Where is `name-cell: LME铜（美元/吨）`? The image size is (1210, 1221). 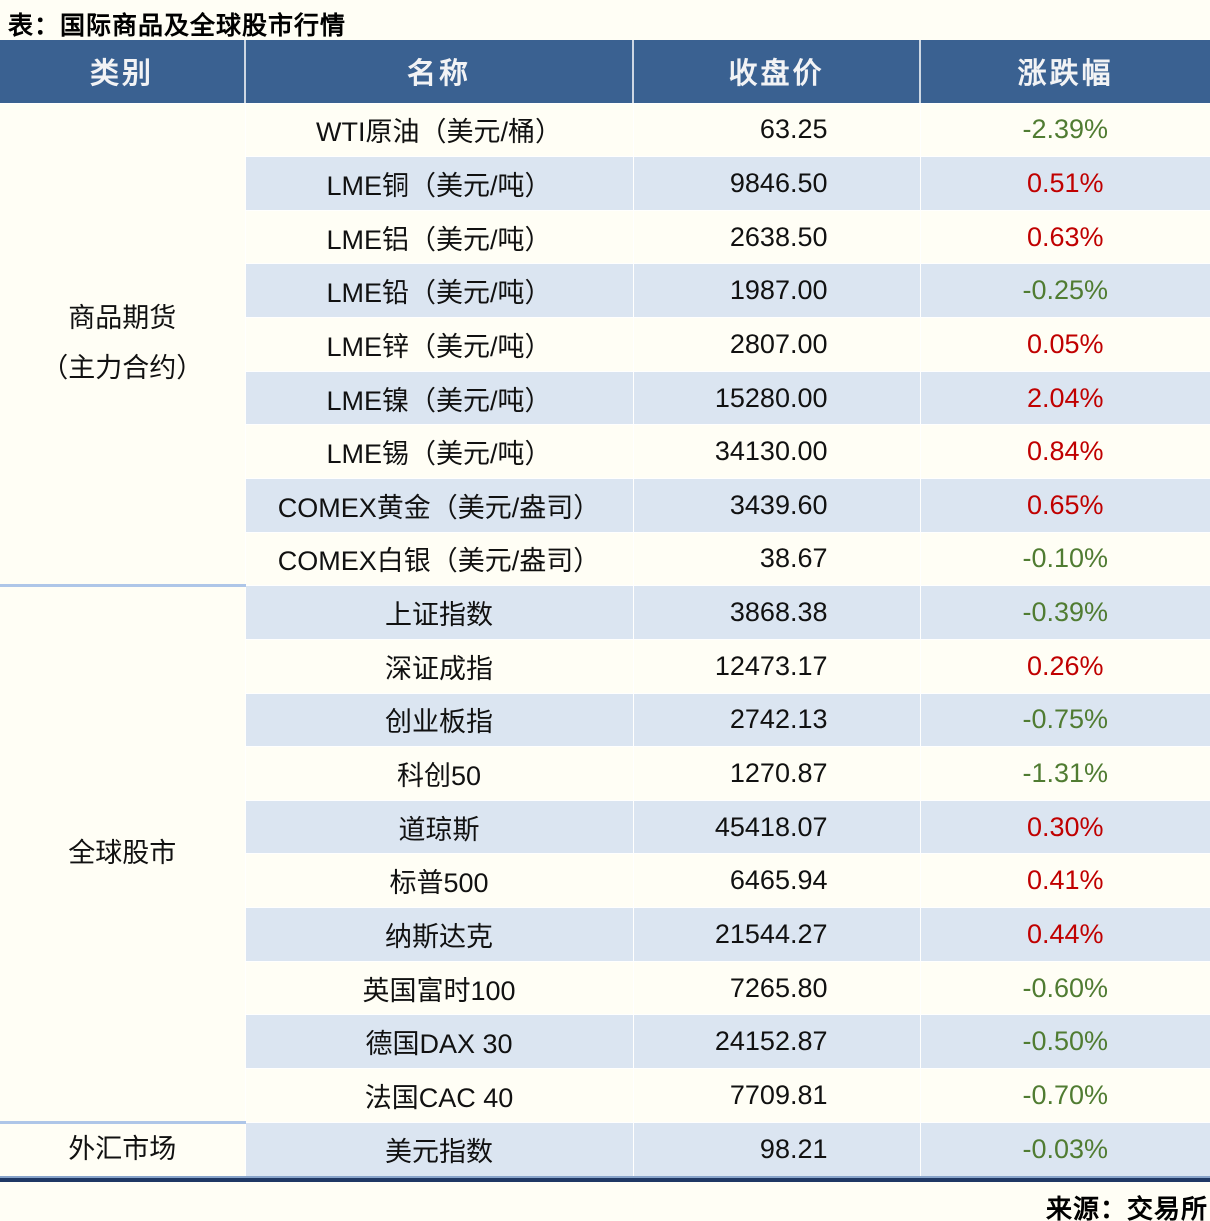 name-cell: LME铜（美元/吨） is located at coordinates (439, 183).